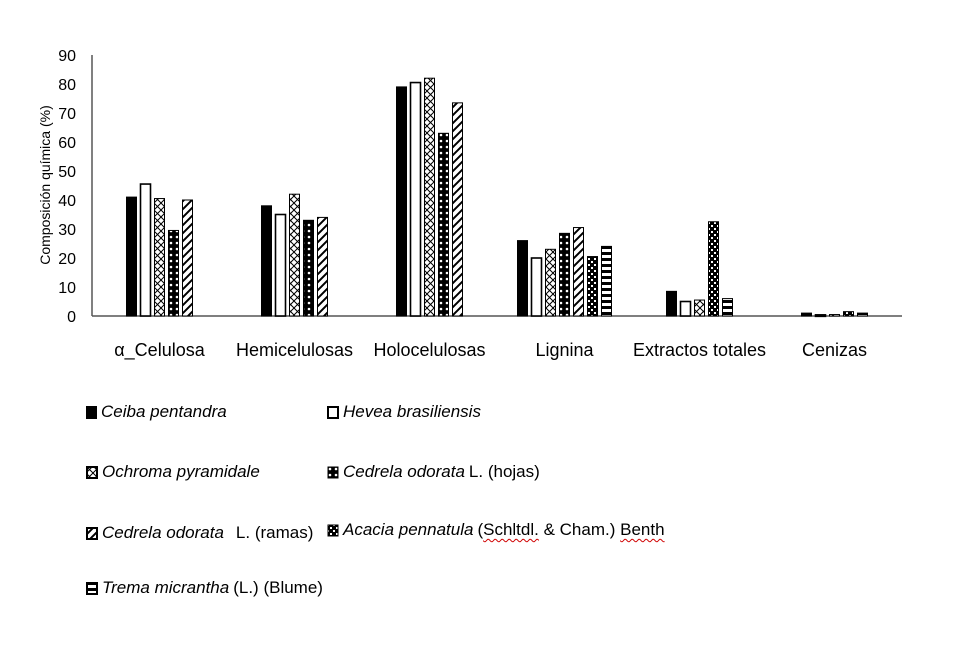 This screenshot has height=654, width=967. I want to click on x-category-label: Holocelulosas, so click(429, 350).